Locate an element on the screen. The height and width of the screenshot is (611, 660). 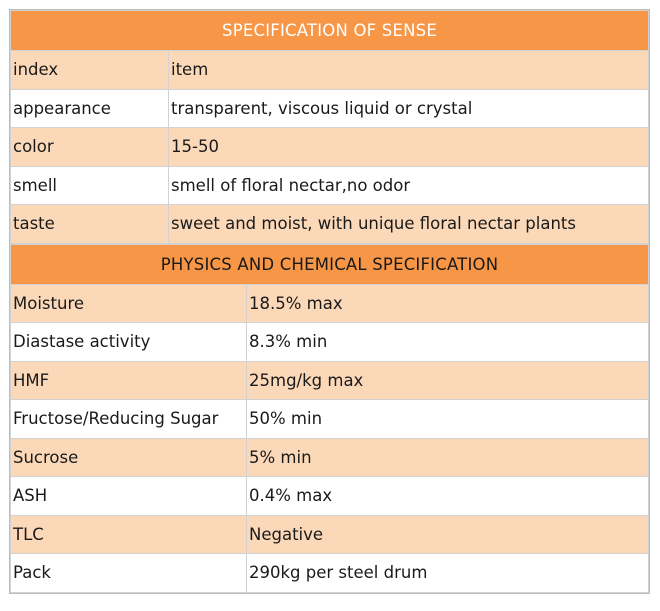
row-value: 5% min is located at coordinates (447, 457).